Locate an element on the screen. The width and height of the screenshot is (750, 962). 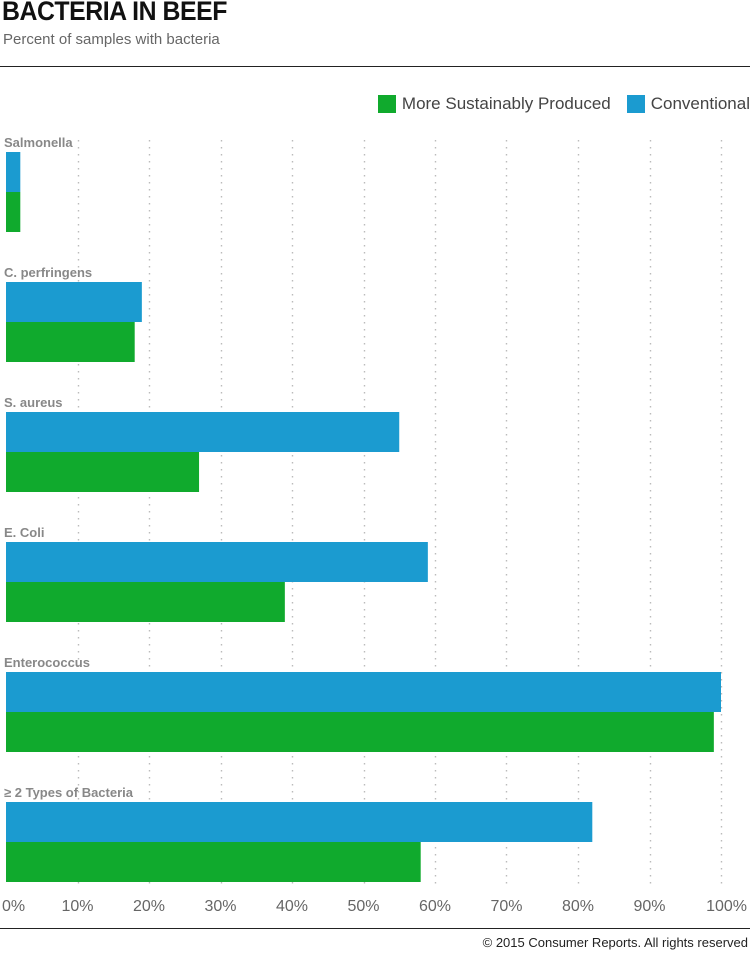
category-label: Salmonella is located at coordinates (38, 142).